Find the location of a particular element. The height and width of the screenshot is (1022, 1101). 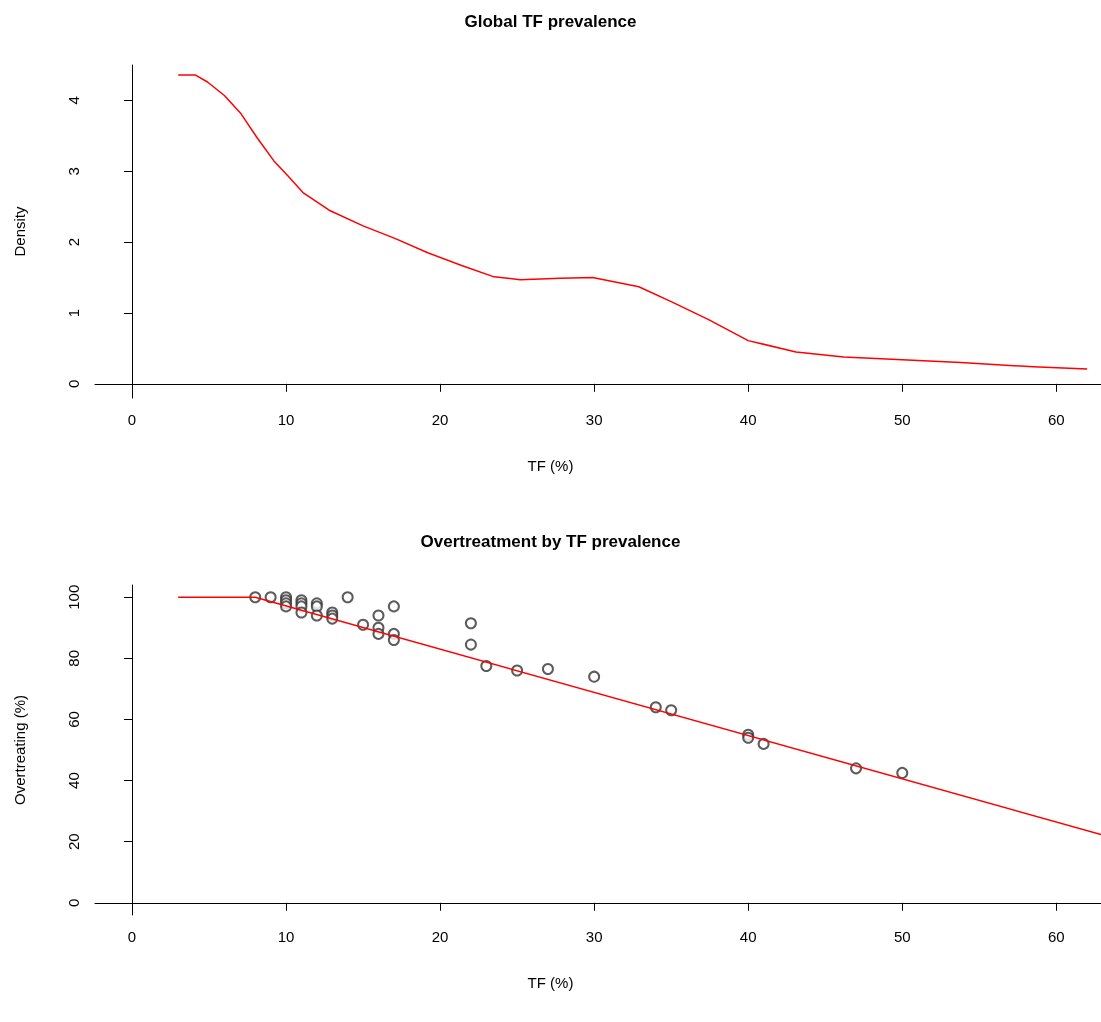

chart-title: Global TF prevalence is located at coordinates (550, 21).